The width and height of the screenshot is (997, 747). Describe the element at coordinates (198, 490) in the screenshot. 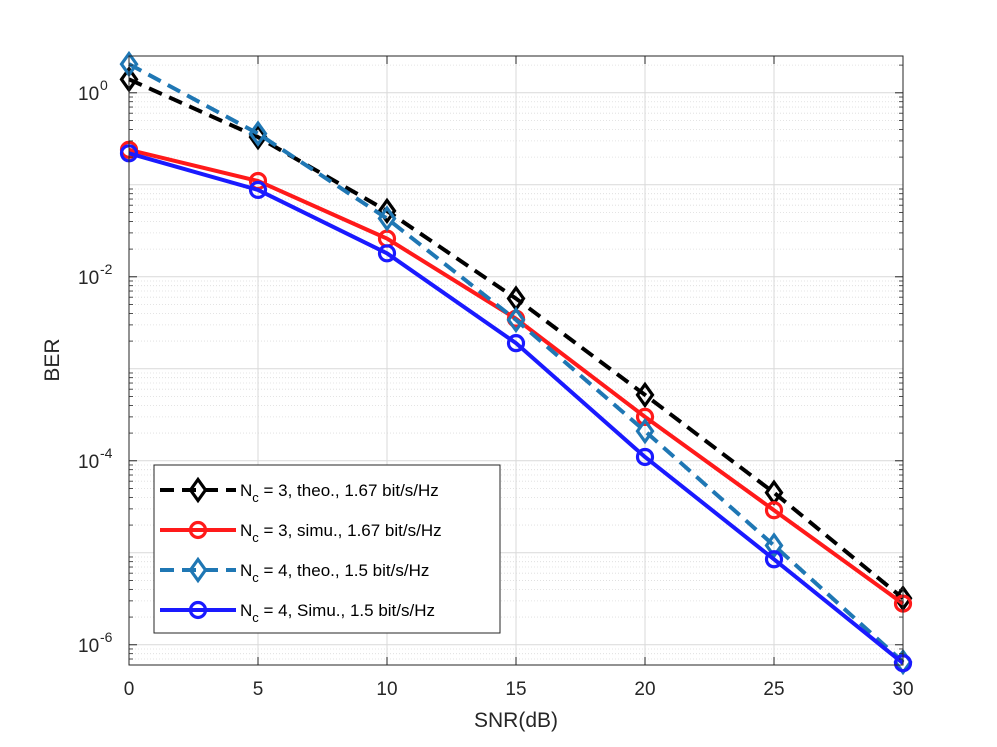

I see `legend-marker-nc3-theo` at that location.